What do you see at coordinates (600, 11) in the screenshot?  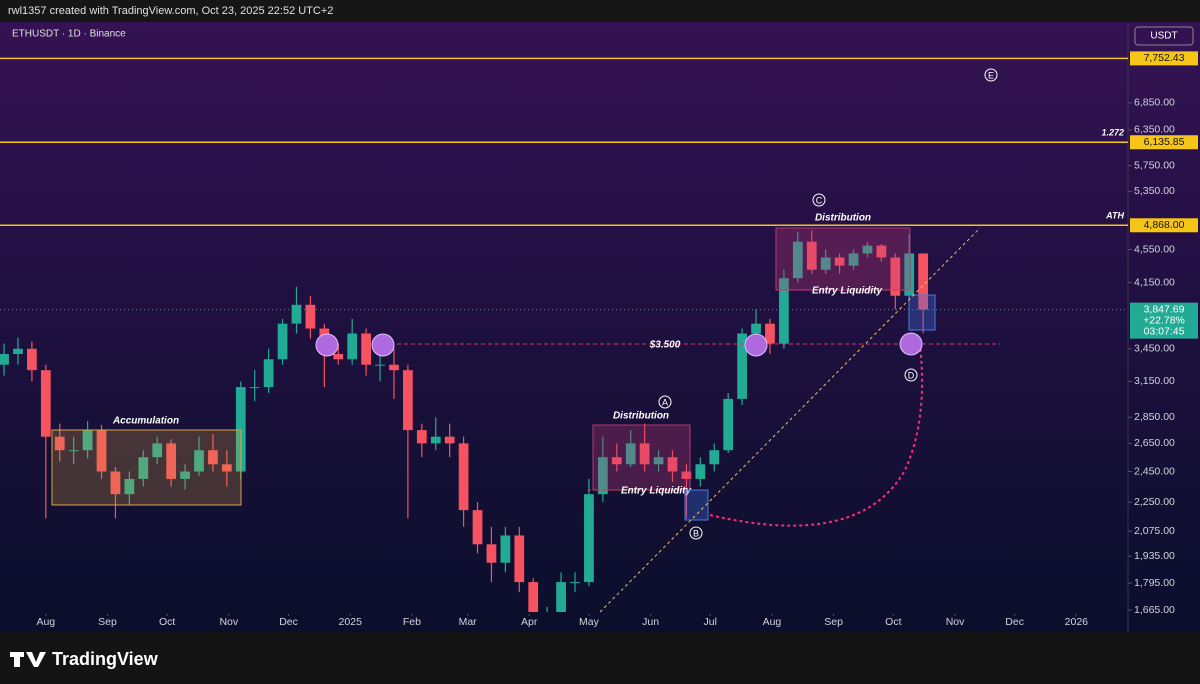 I see `header-bar` at bounding box center [600, 11].